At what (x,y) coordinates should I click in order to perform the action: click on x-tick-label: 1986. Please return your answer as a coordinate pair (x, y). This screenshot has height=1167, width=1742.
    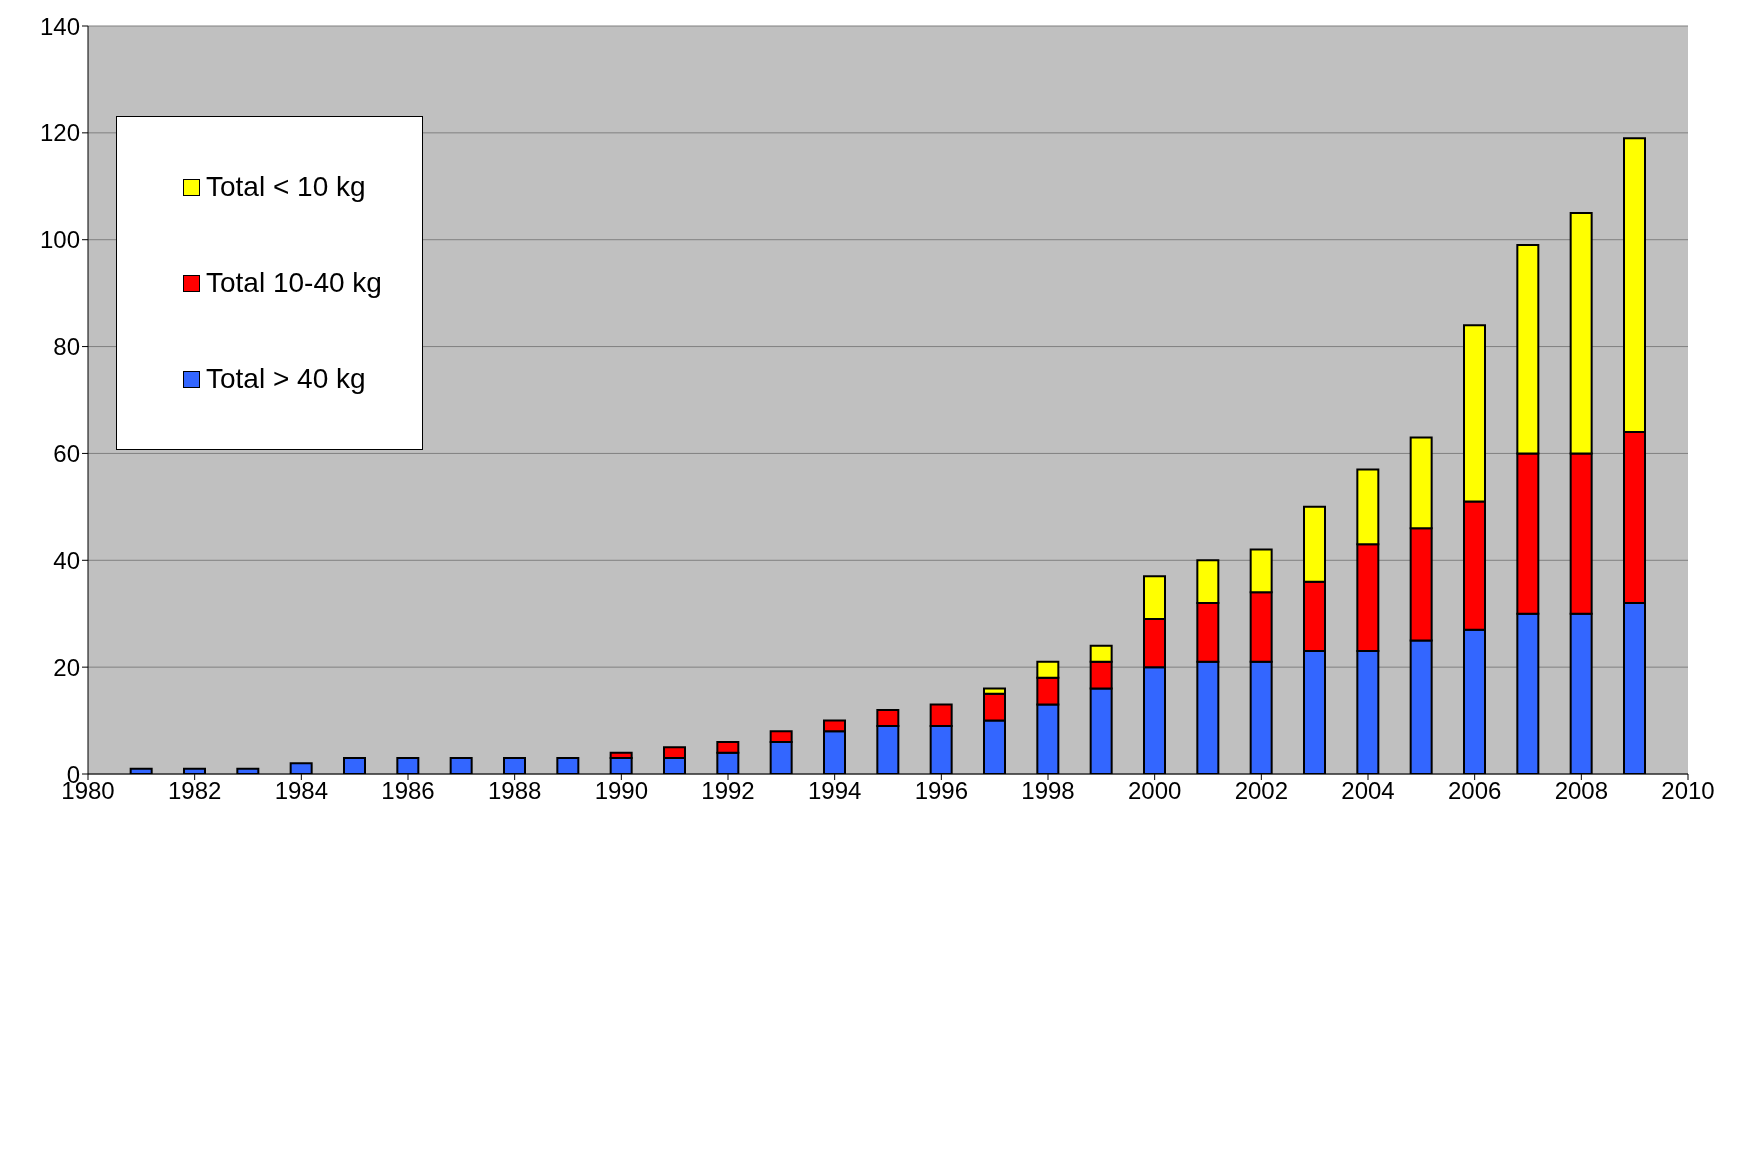
    Looking at the image, I should click on (408, 791).